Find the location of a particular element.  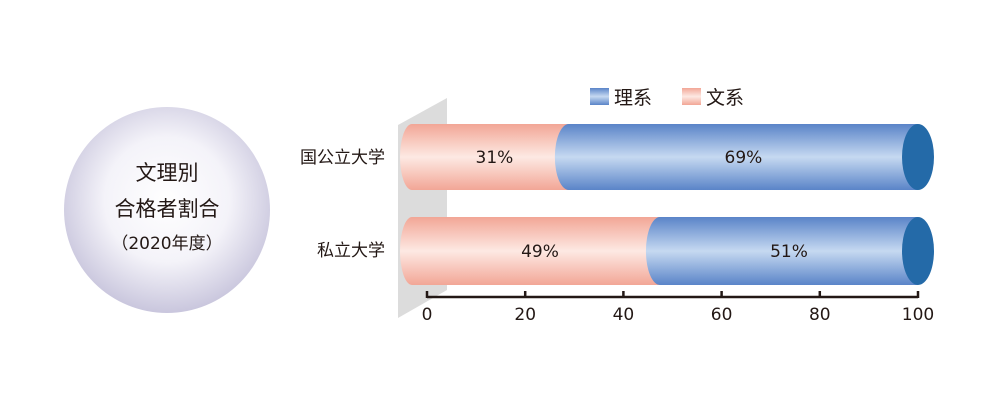

bar-group-0: 31% 69% is located at coordinates (667, 157).